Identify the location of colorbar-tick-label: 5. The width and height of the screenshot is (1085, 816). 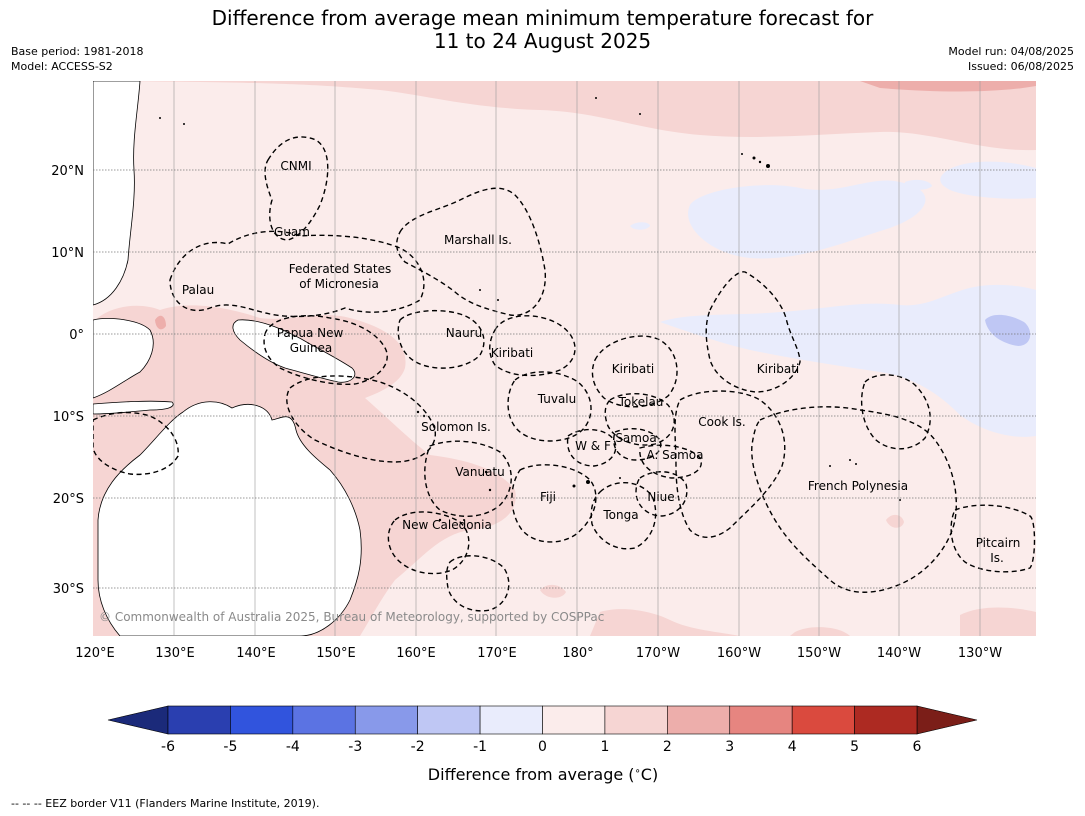
(854, 747).